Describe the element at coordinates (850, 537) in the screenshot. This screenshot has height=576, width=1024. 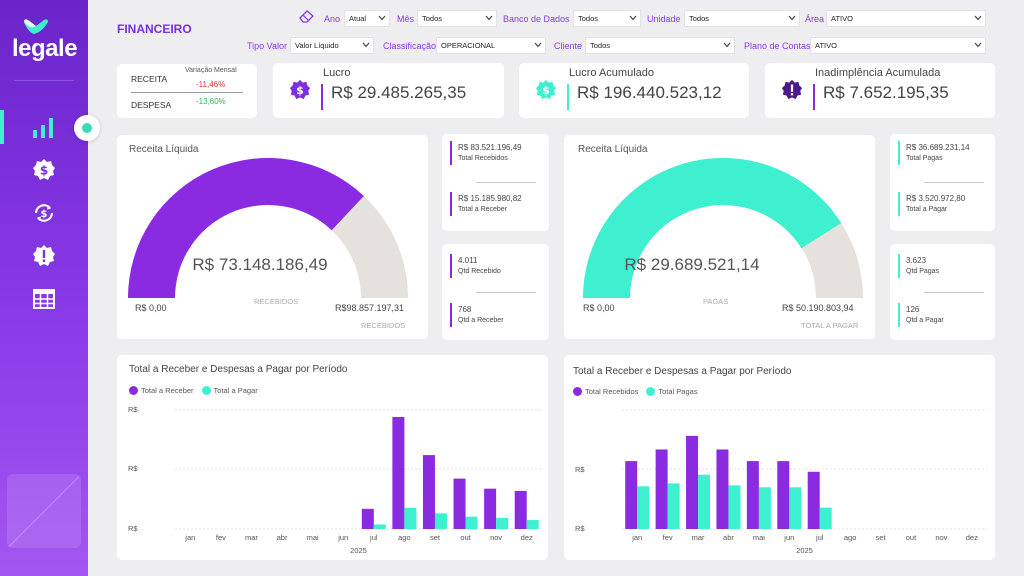
I see `x-tick-label: ago` at that location.